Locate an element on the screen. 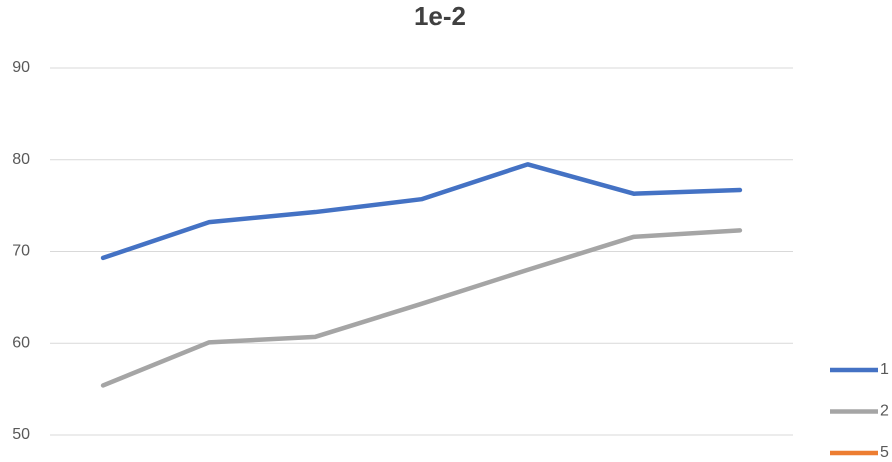  legend-label: 1 is located at coordinates (884, 369).